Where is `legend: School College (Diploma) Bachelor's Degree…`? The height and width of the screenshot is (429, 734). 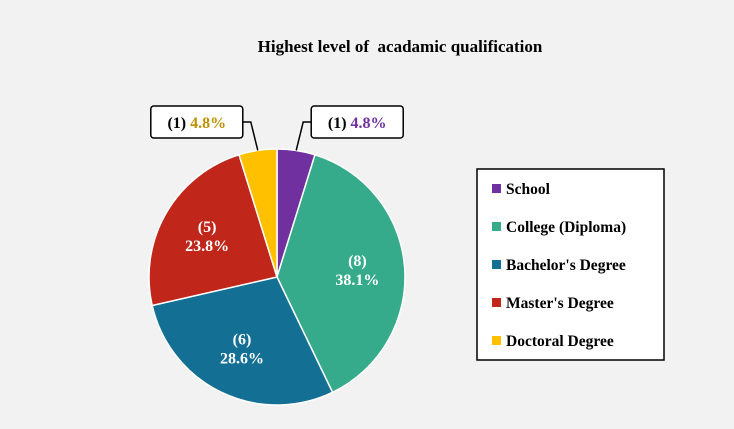
legend: School College (Diploma) Bachelor's Degree… is located at coordinates (570, 264).